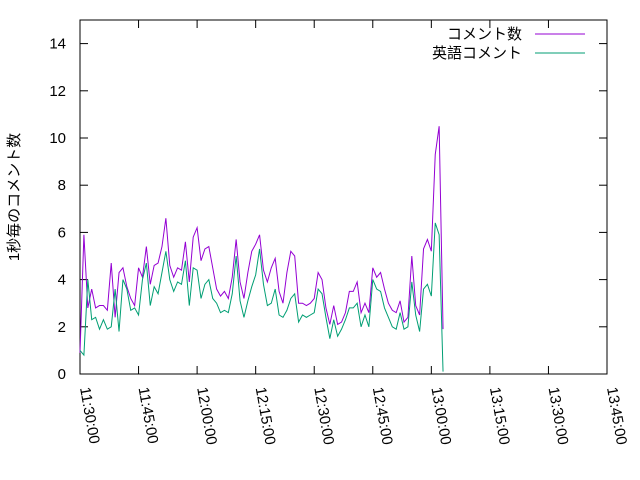  Describe the element at coordinates (89, 415) in the screenshot. I see `x-tick-label: 11:30:00` at that location.